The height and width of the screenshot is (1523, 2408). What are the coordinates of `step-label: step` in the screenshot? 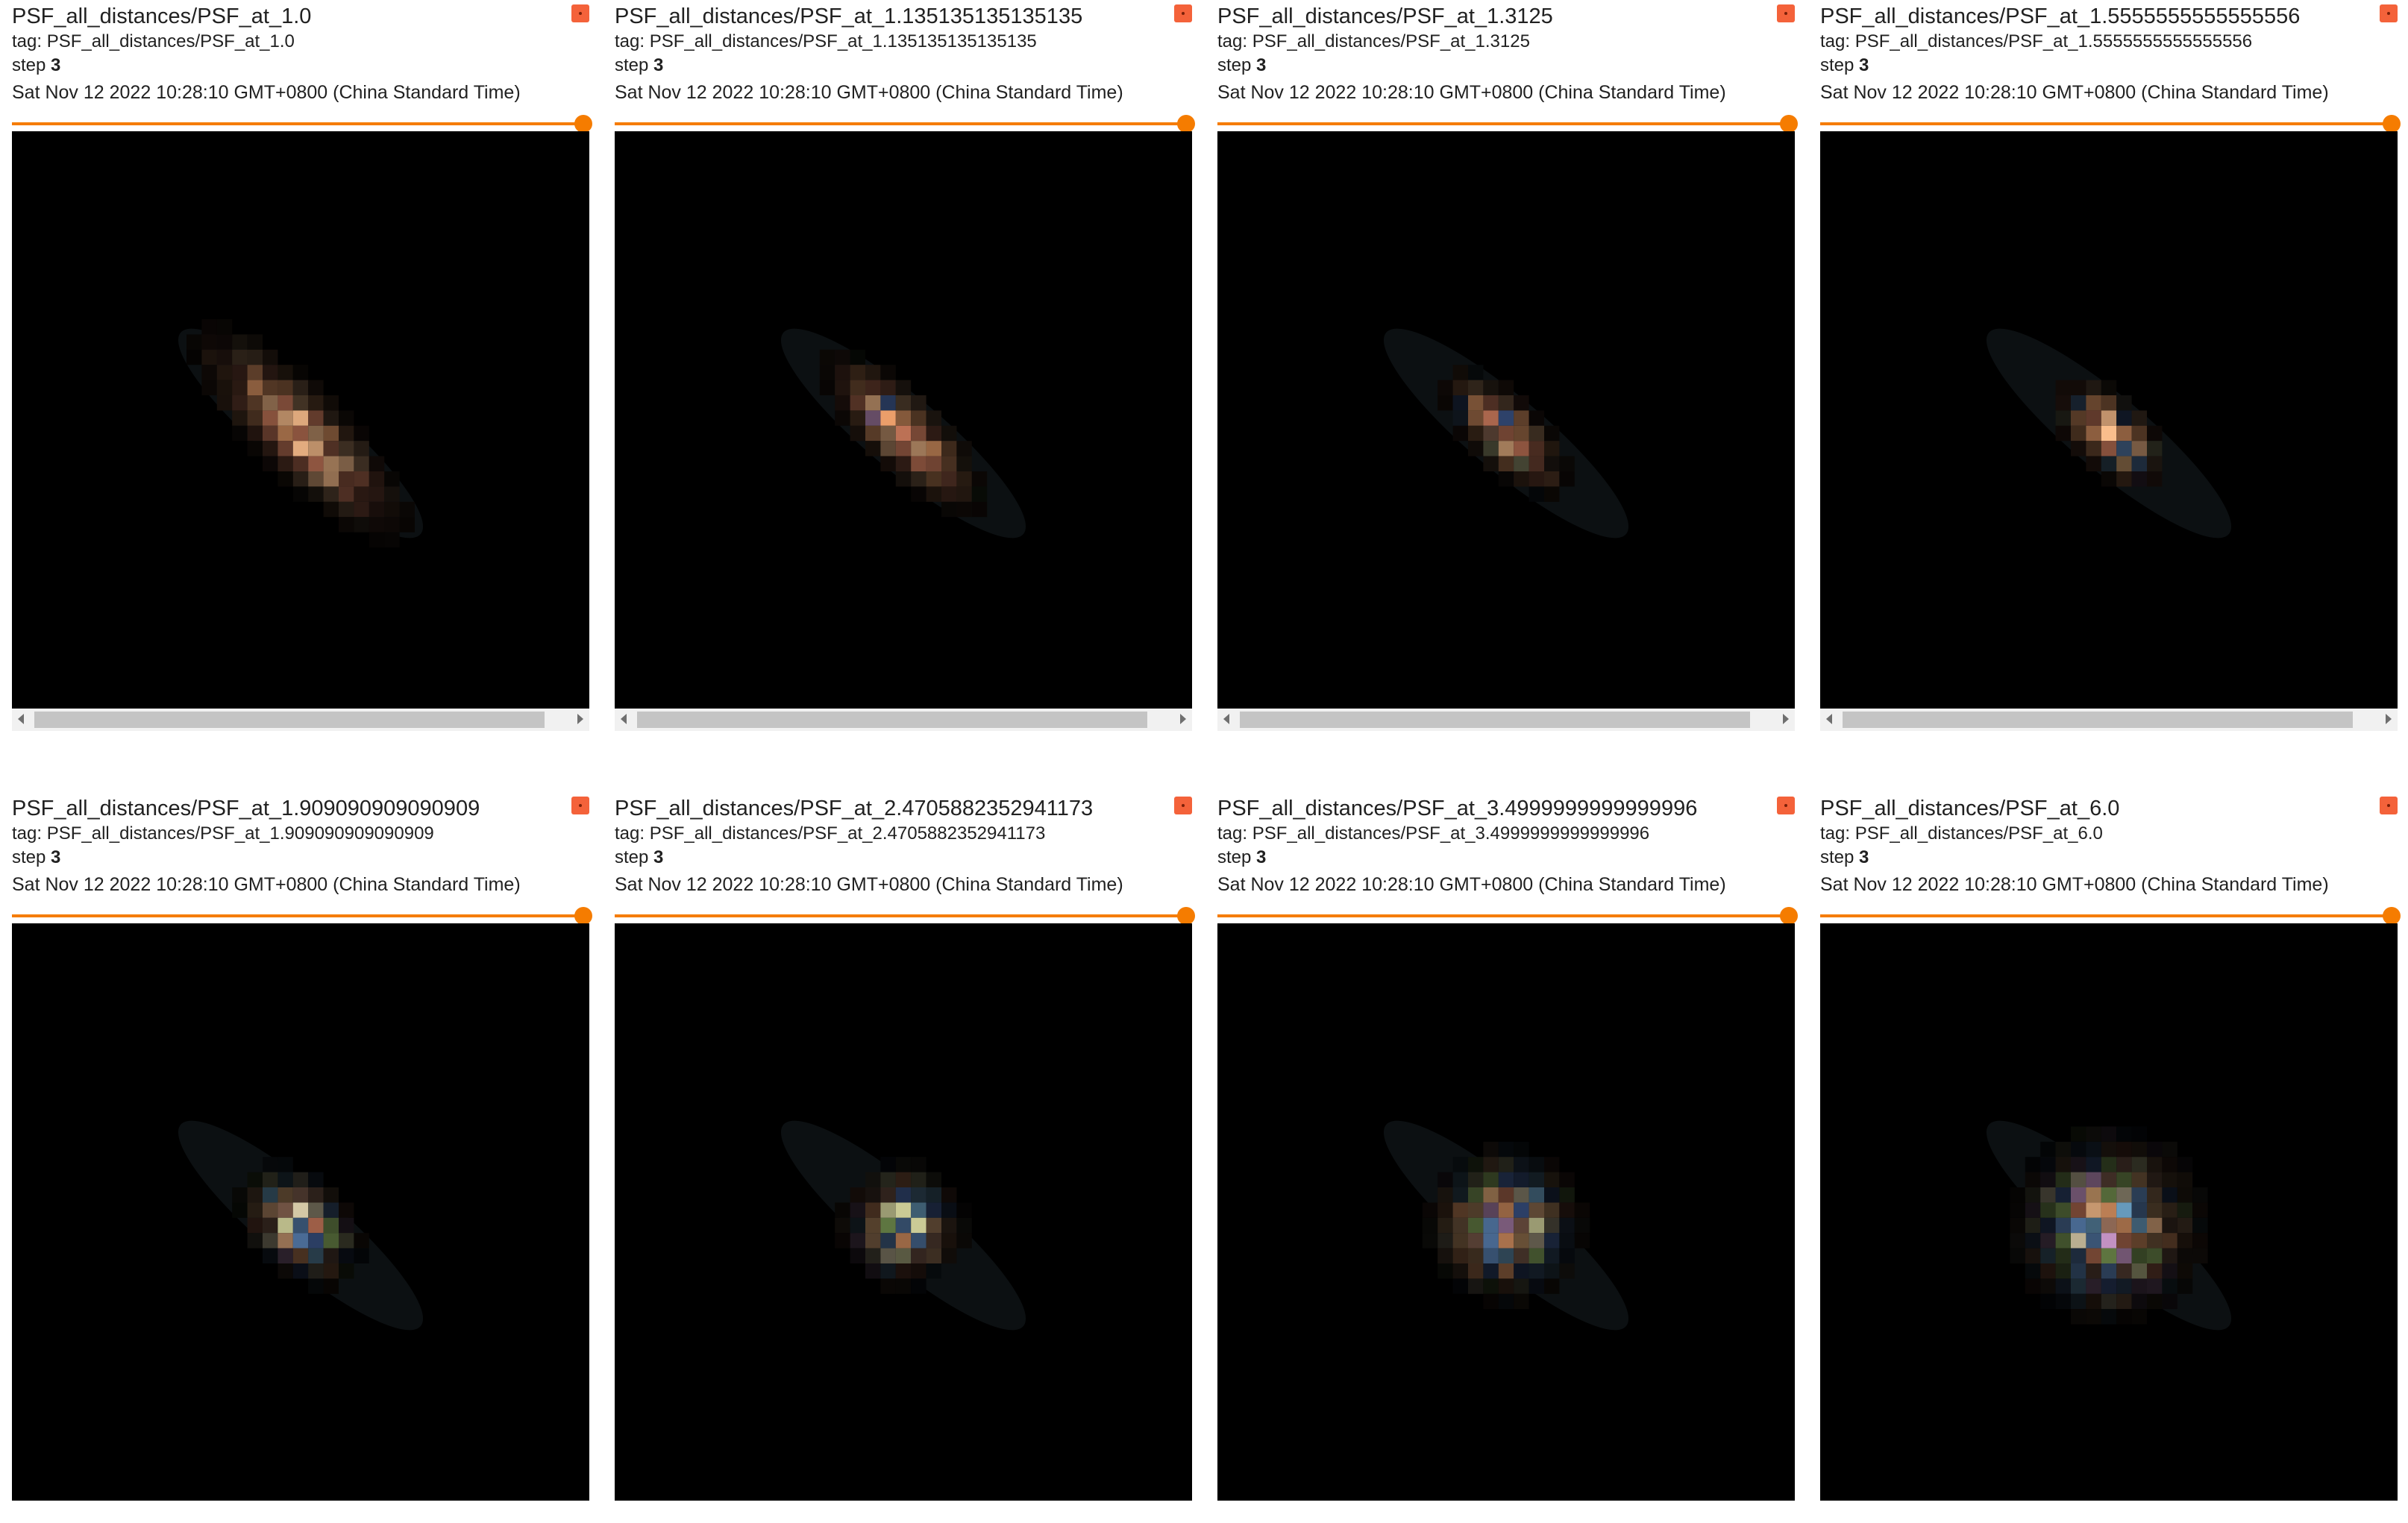 It's located at (29, 65).